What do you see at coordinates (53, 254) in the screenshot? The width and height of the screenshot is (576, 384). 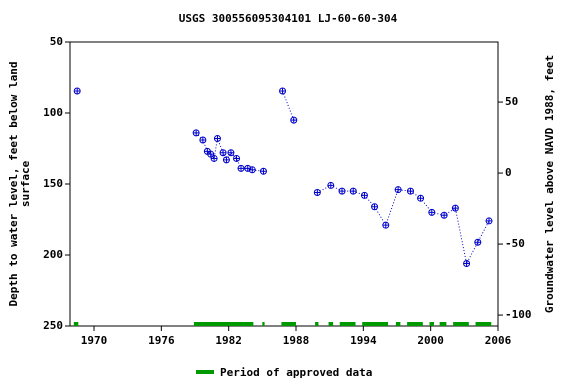 I see `y-tick-label: 200` at bounding box center [53, 254].